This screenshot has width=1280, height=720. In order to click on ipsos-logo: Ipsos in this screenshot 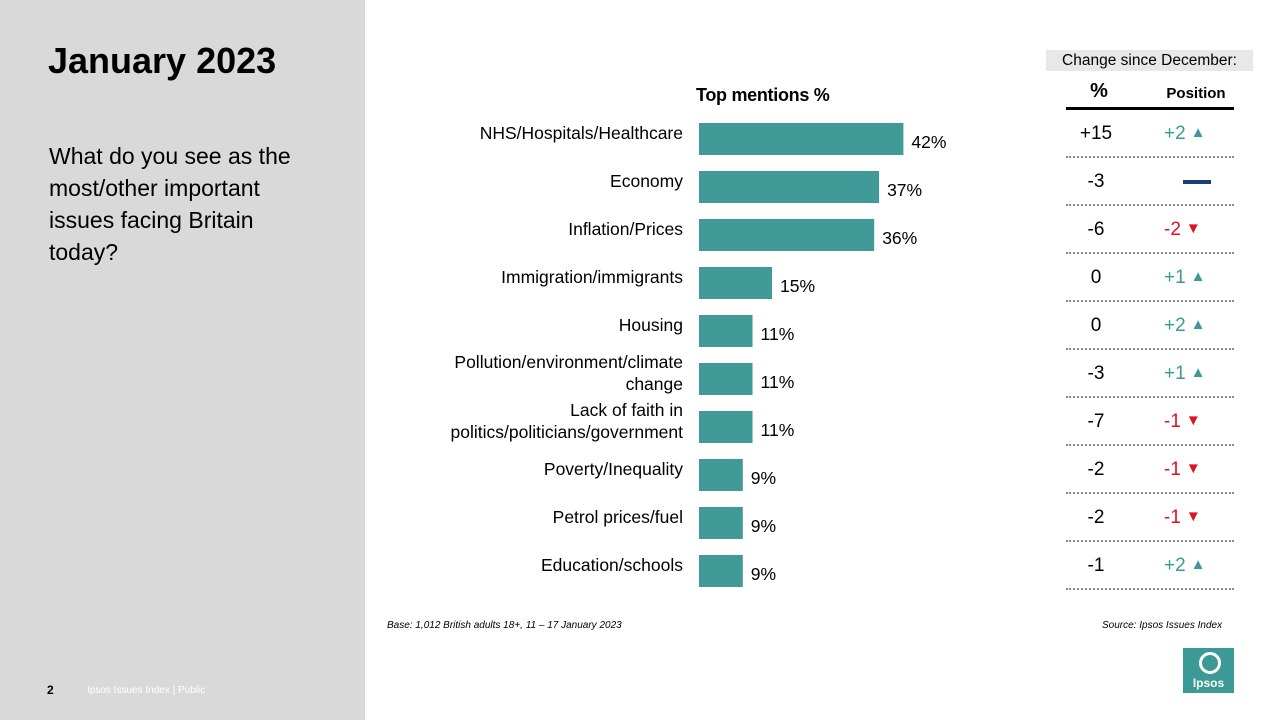, I will do `click(1208, 670)`.